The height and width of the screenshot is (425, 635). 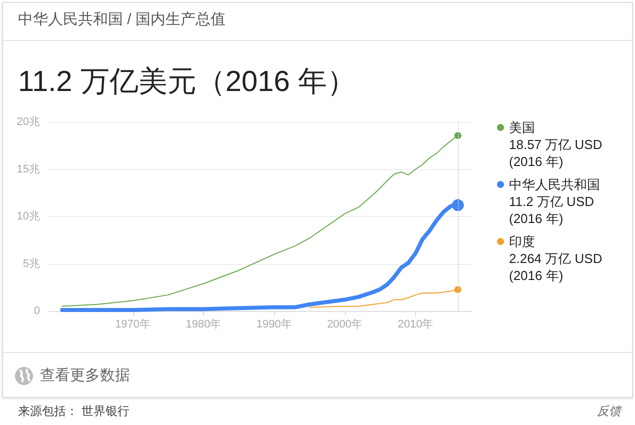 I want to click on y-tick-label: 10兆, so click(x=28, y=216).